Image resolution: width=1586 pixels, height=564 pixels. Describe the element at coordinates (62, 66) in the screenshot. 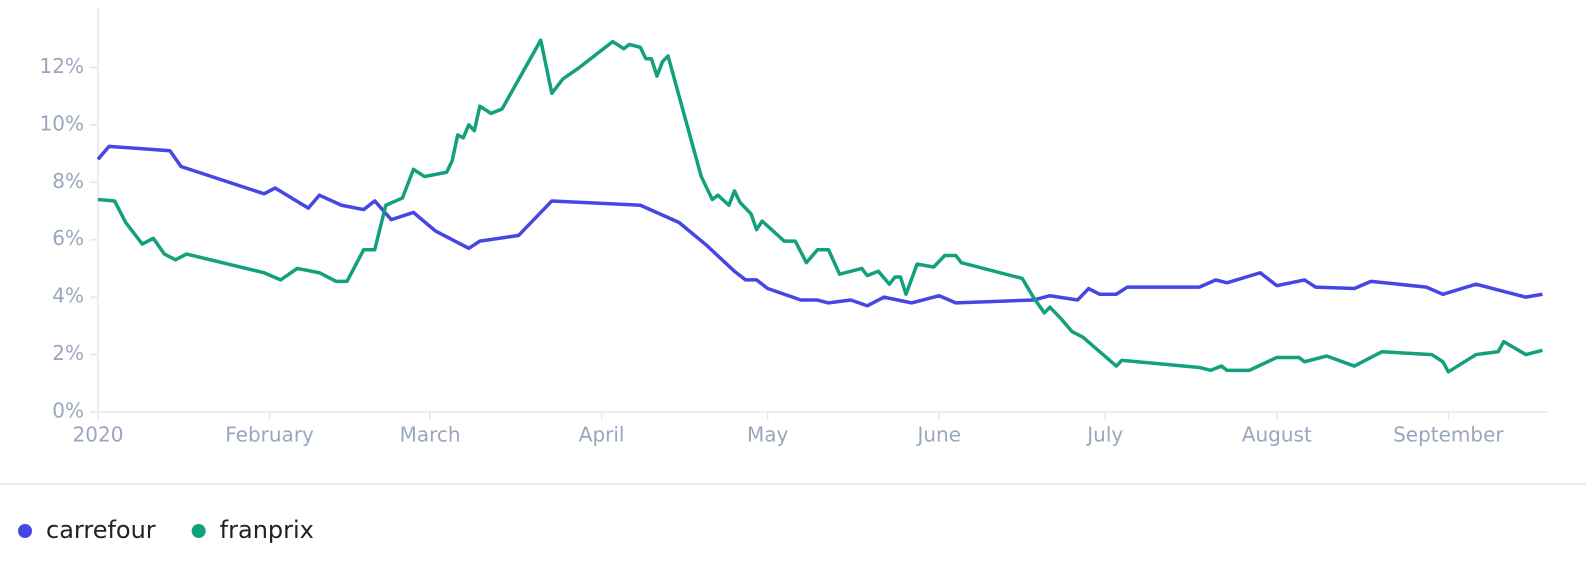

I see `y-tick-label: 12%` at that location.